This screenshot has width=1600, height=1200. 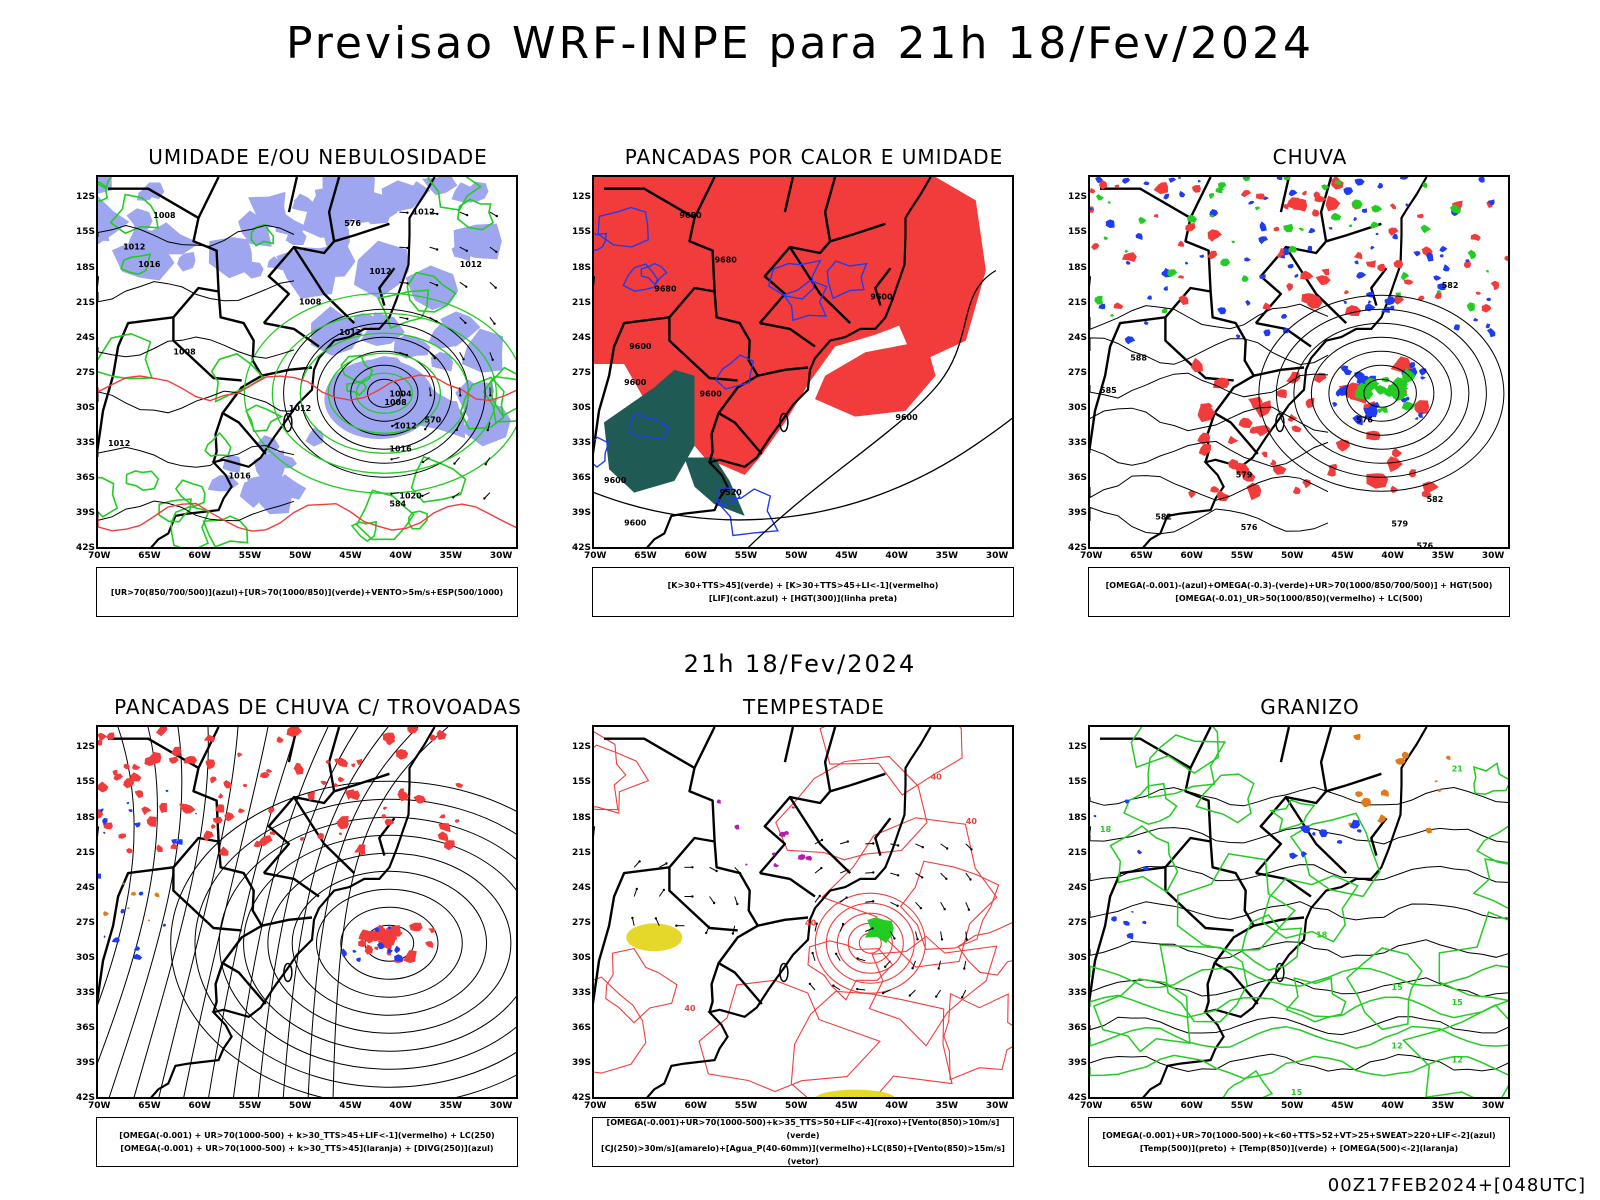 What do you see at coordinates (726, 259) in the screenshot?
I see `contour-label: 9680` at bounding box center [726, 259].